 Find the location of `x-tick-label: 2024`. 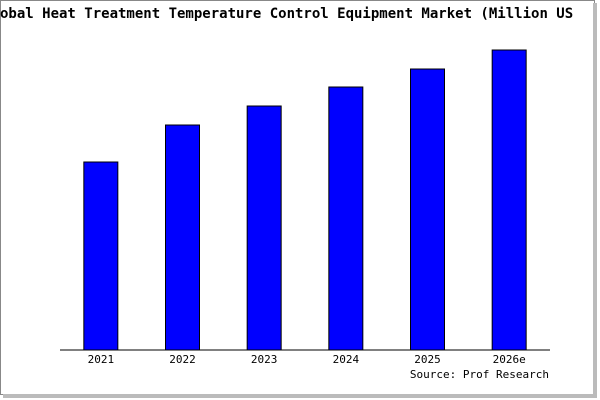

x-tick-label: 2024 is located at coordinates (346, 359).